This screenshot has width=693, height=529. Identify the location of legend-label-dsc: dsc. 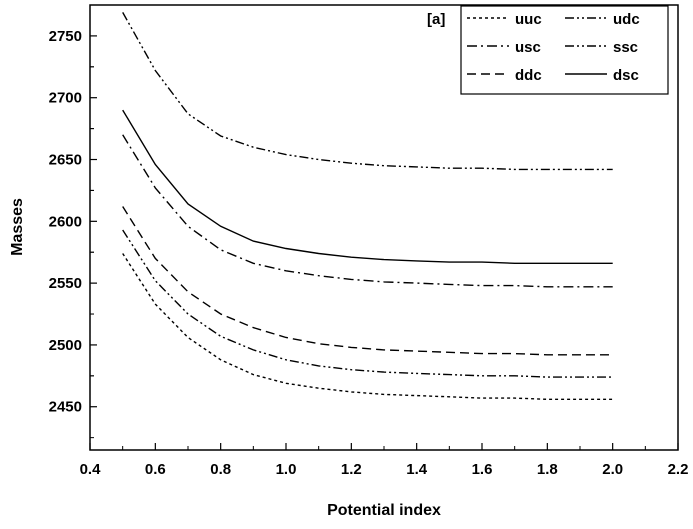
(626, 75).